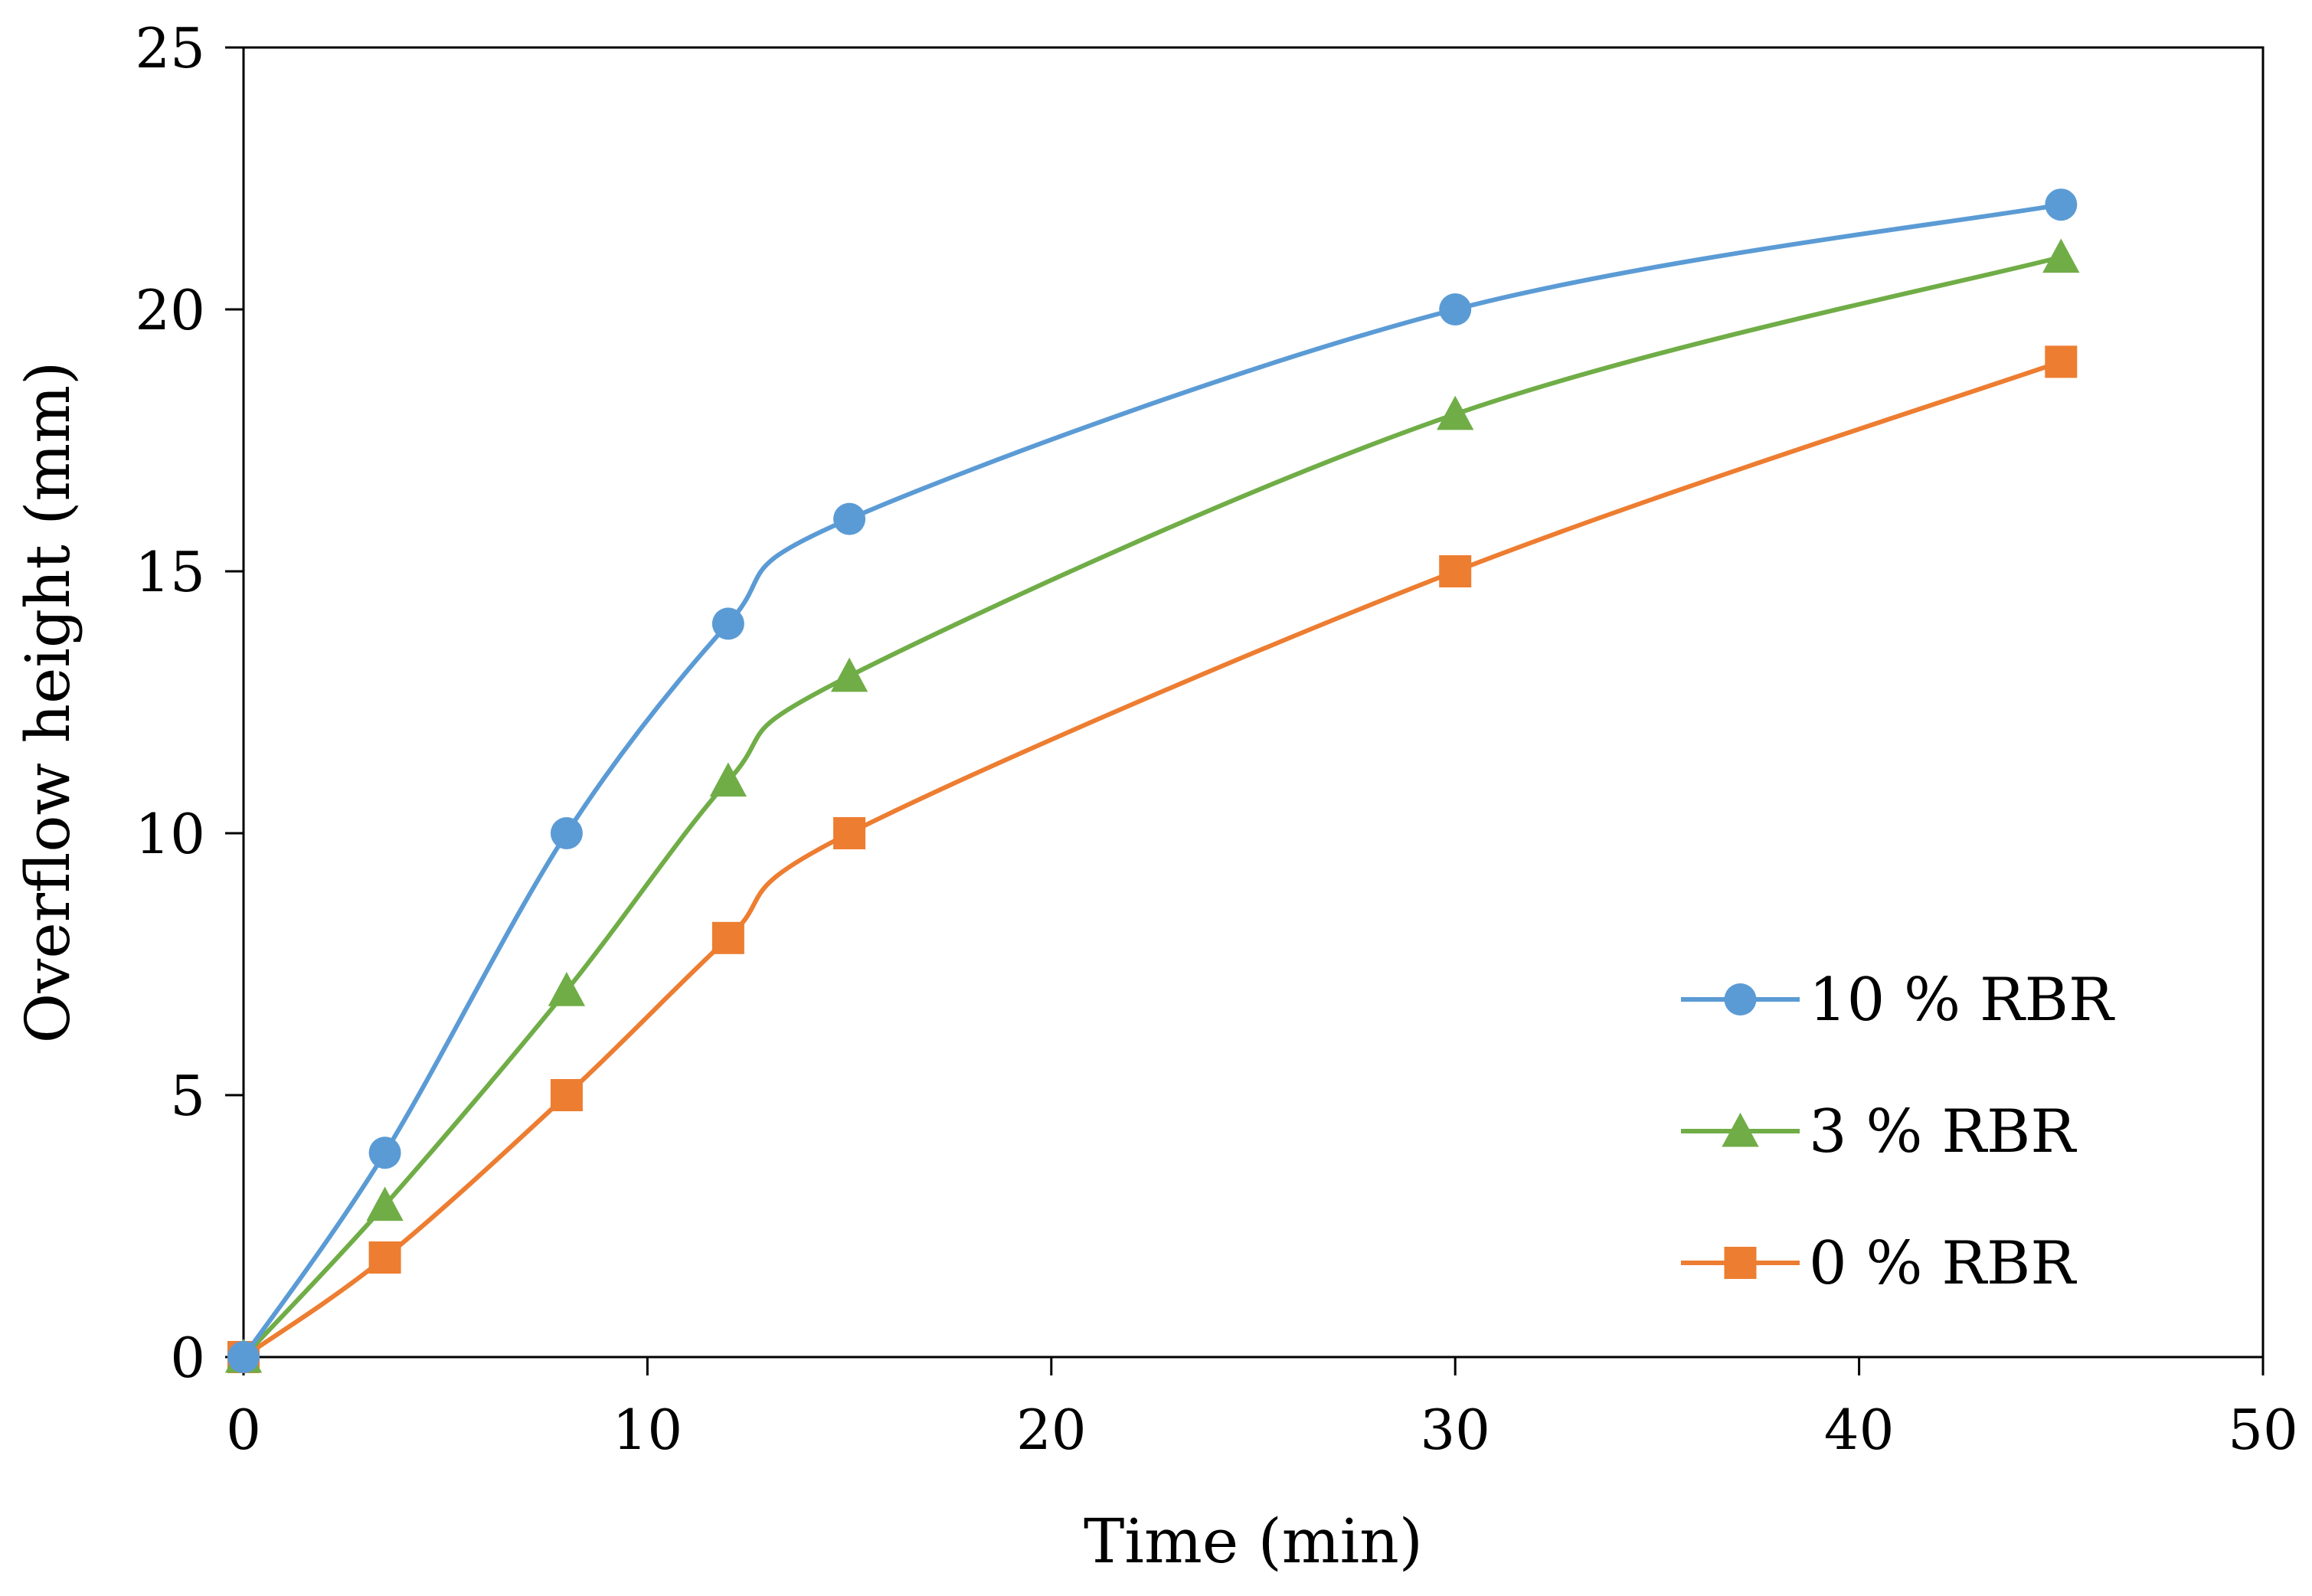  Describe the element at coordinates (47, 703) in the screenshot. I see `y-axis-title: Overflow height (mm)` at that location.